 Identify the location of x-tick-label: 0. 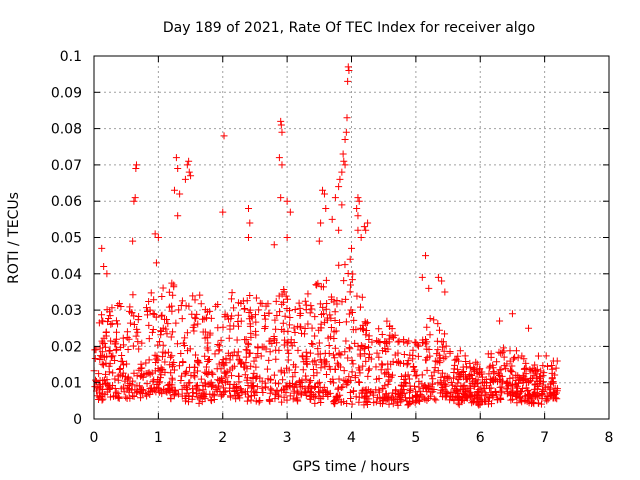
(94, 438).